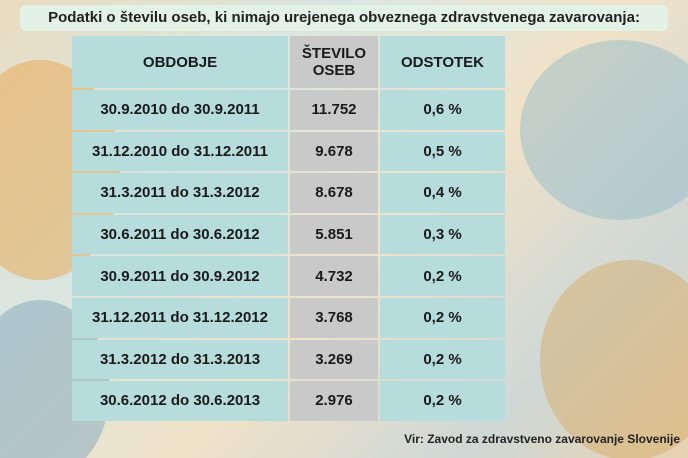 This screenshot has height=458, width=688. I want to click on table-row: 31.3.2012 do 31.3.2013 3.269 0,2 %, so click(288, 359).